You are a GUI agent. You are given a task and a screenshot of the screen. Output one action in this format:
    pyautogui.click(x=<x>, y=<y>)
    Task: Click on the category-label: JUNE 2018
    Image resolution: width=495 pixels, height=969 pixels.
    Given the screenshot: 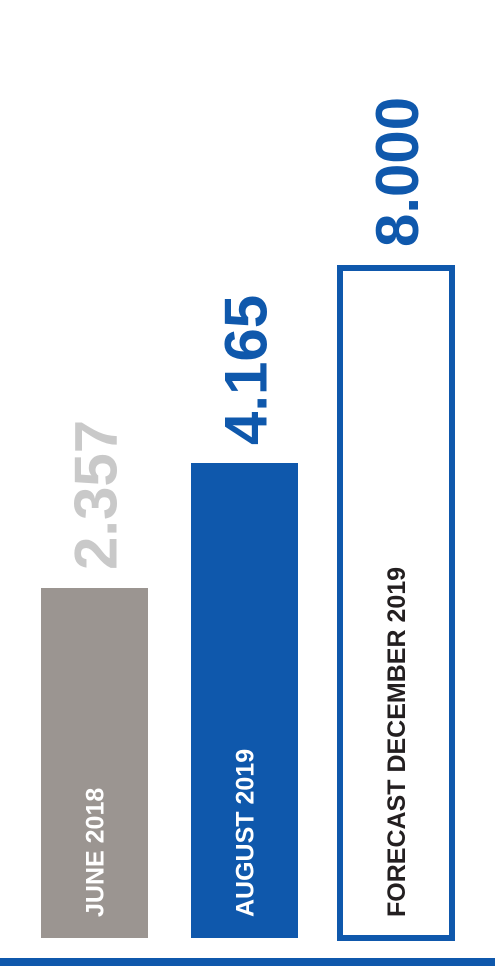 What is the action you would take?
    pyautogui.click(x=96, y=852)
    